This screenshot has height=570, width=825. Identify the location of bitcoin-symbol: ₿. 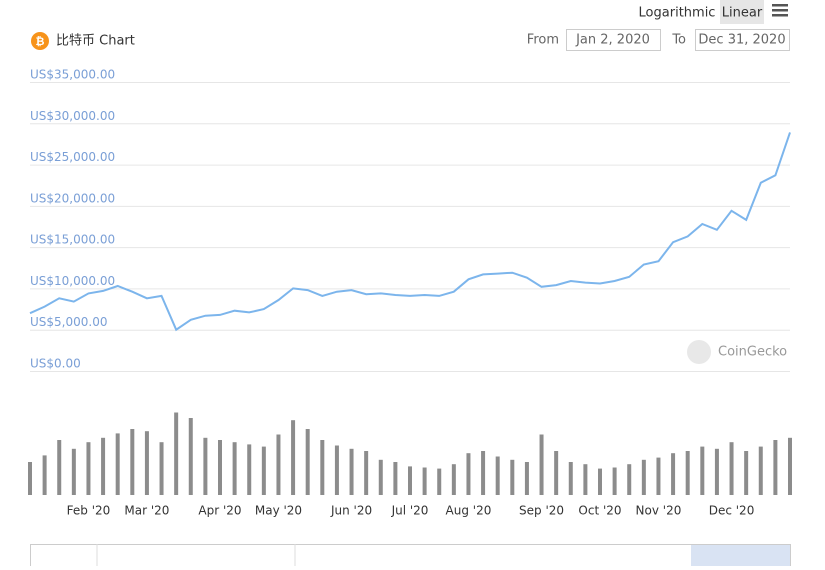
(40, 41).